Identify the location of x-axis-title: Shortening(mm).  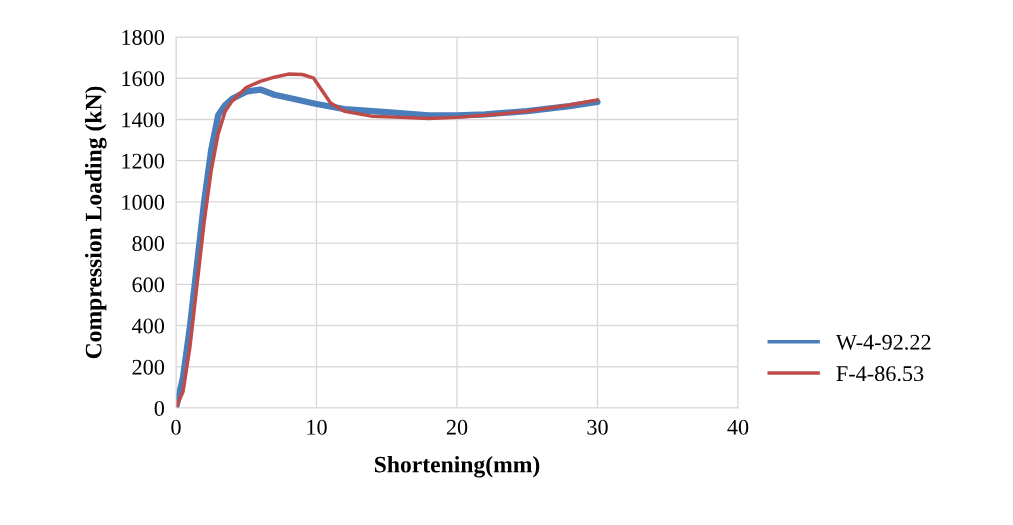
(457, 466).